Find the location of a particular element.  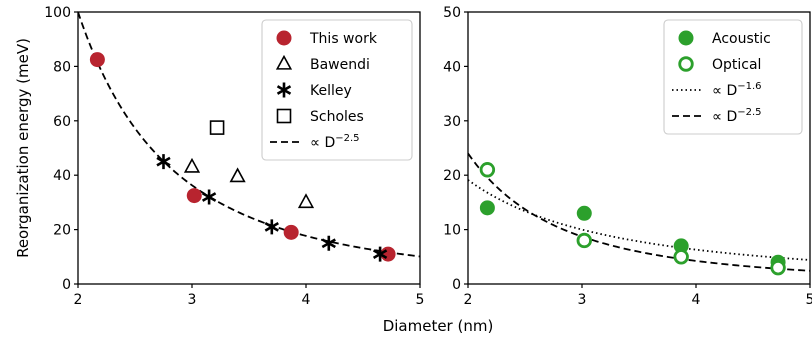

left-x-tick-label-3: 5 is located at coordinates (420, 300).